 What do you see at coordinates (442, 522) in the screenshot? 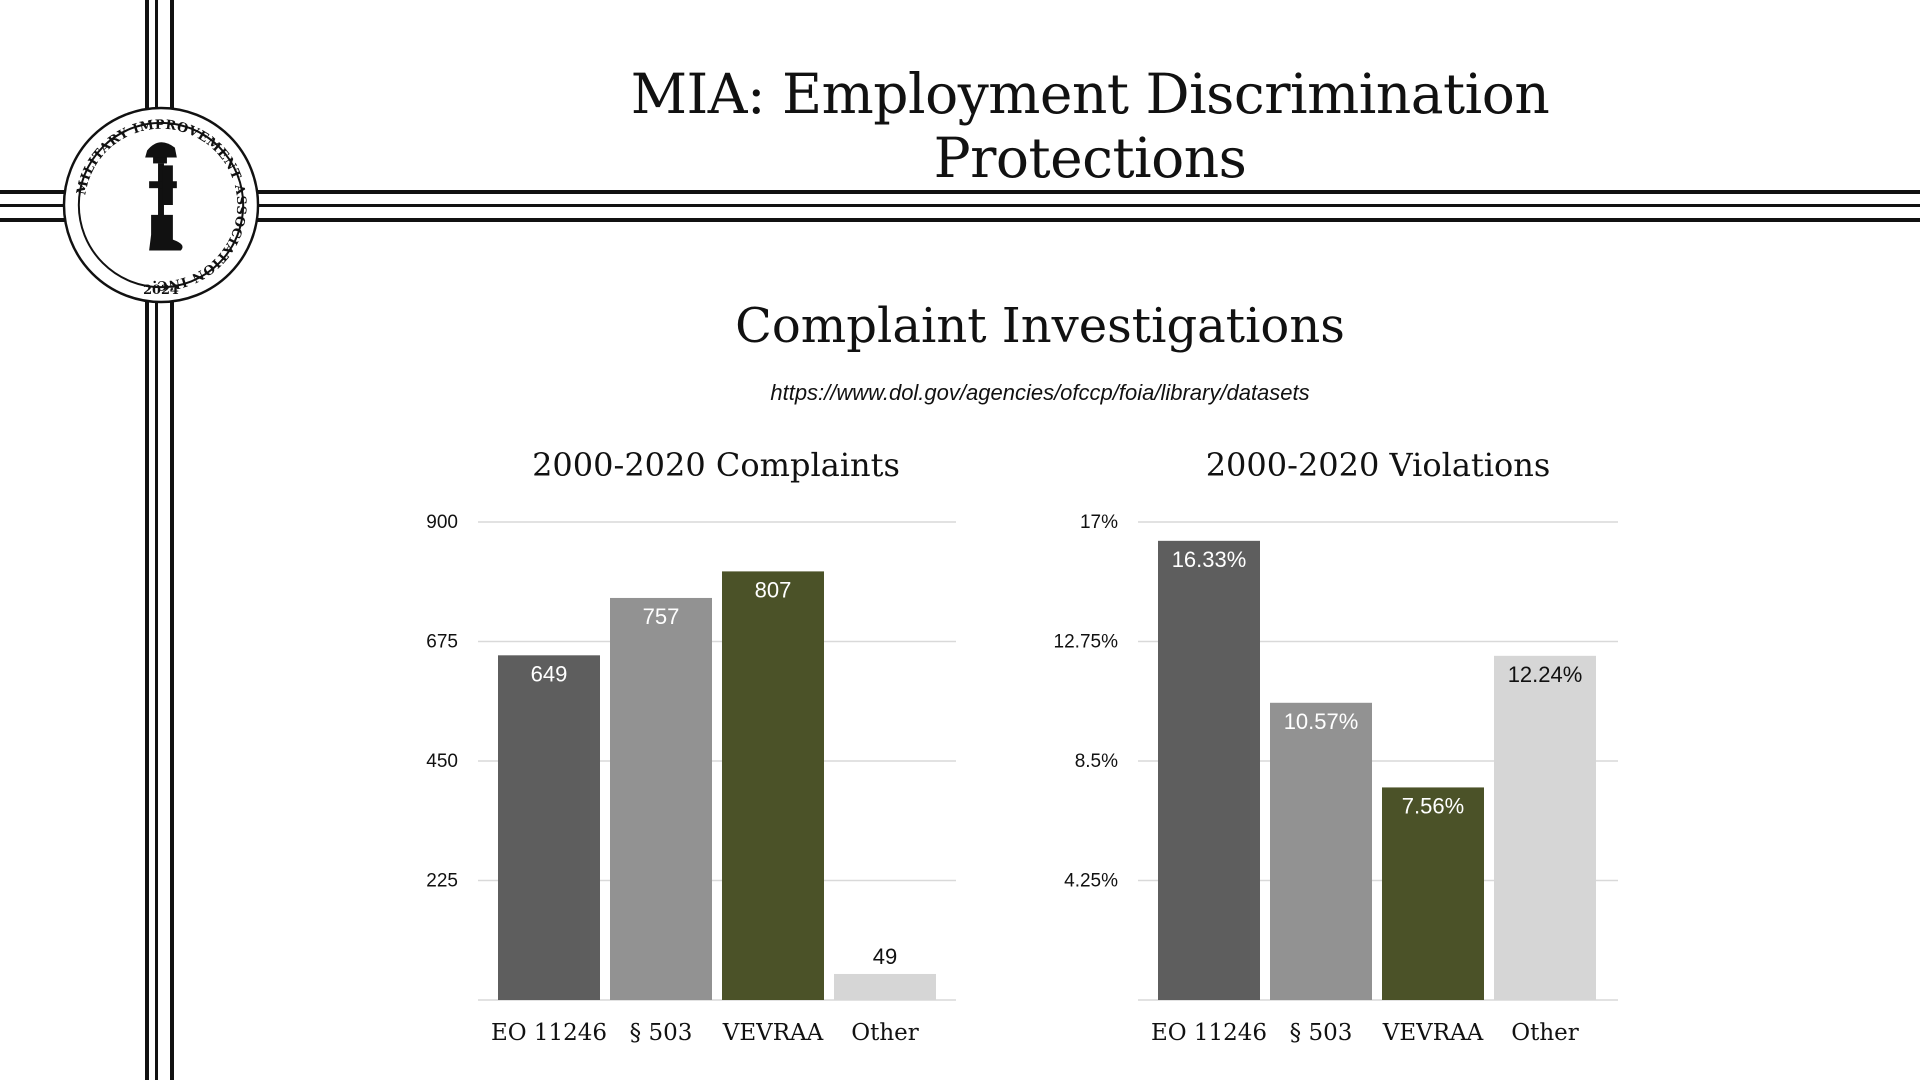
I see `complaints-ytick-label: 900` at bounding box center [442, 522].